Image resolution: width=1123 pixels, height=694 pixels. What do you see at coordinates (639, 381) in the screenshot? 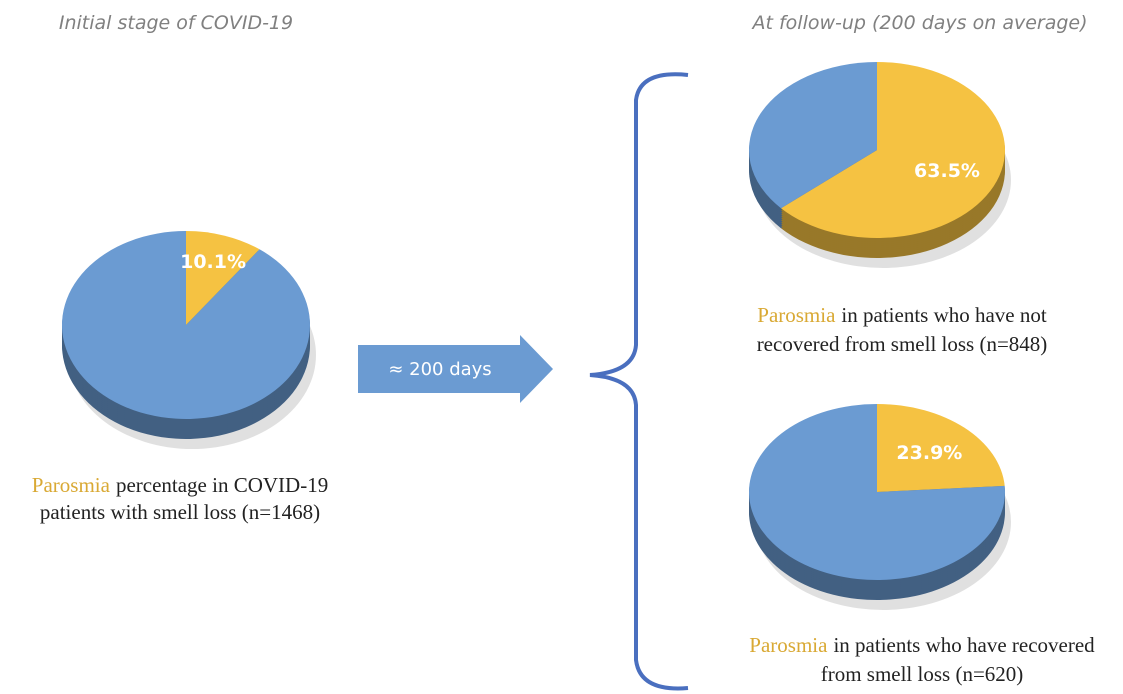
I see `brace` at bounding box center [639, 381].